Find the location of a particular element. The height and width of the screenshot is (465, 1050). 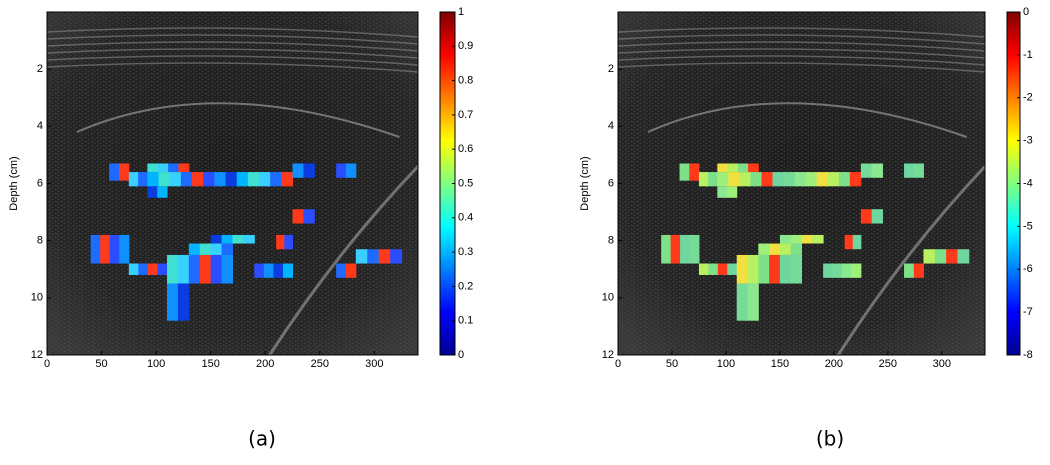

y-axis-label: Depth (cm) is located at coordinates (14, 183).